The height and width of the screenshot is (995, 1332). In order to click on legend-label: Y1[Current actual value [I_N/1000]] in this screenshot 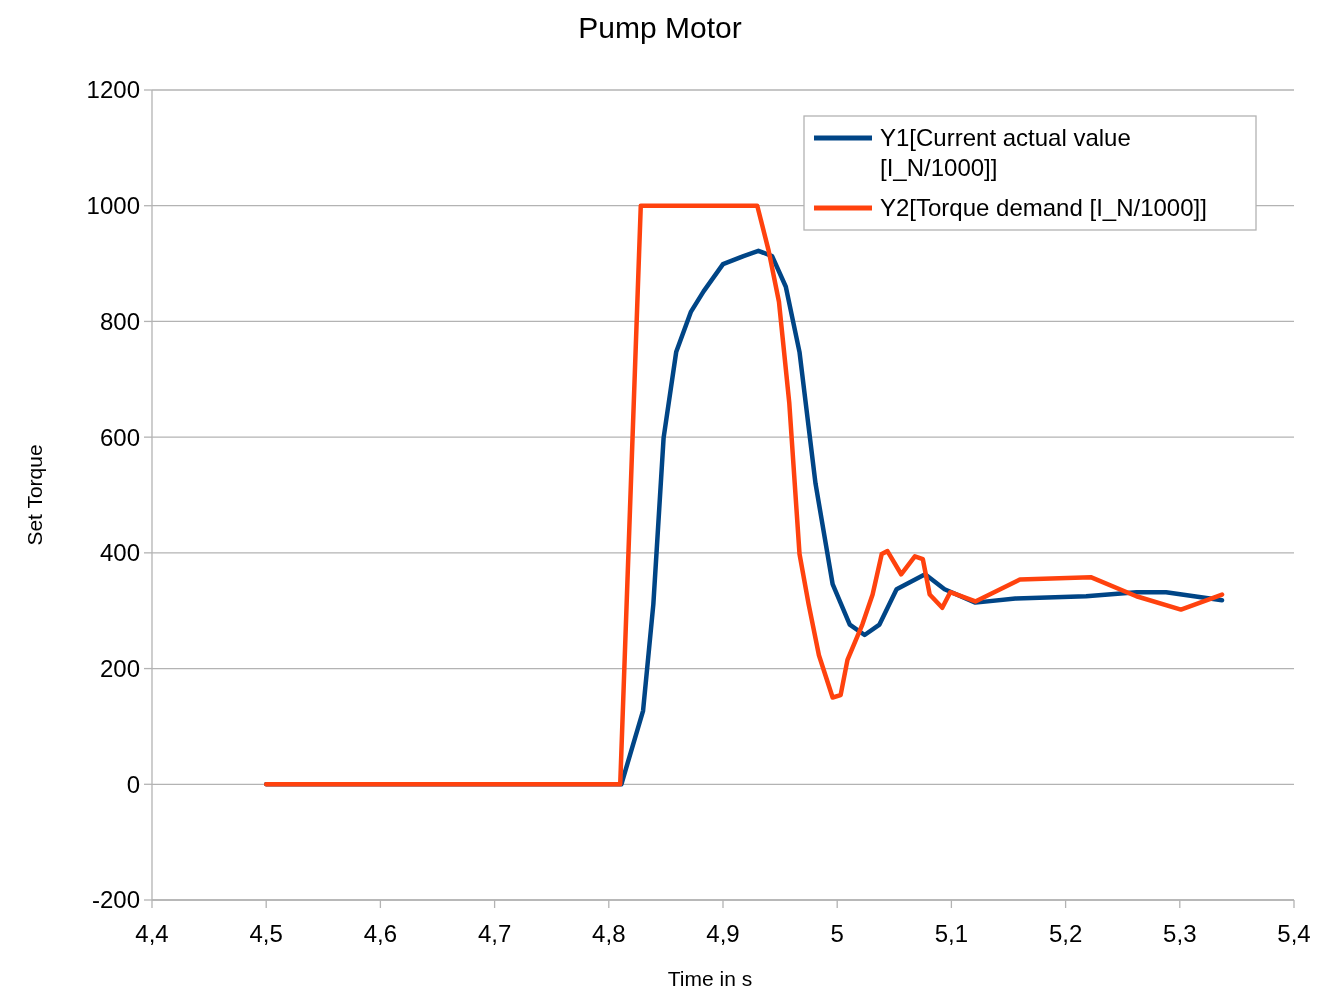, I will do `click(1005, 153)`.